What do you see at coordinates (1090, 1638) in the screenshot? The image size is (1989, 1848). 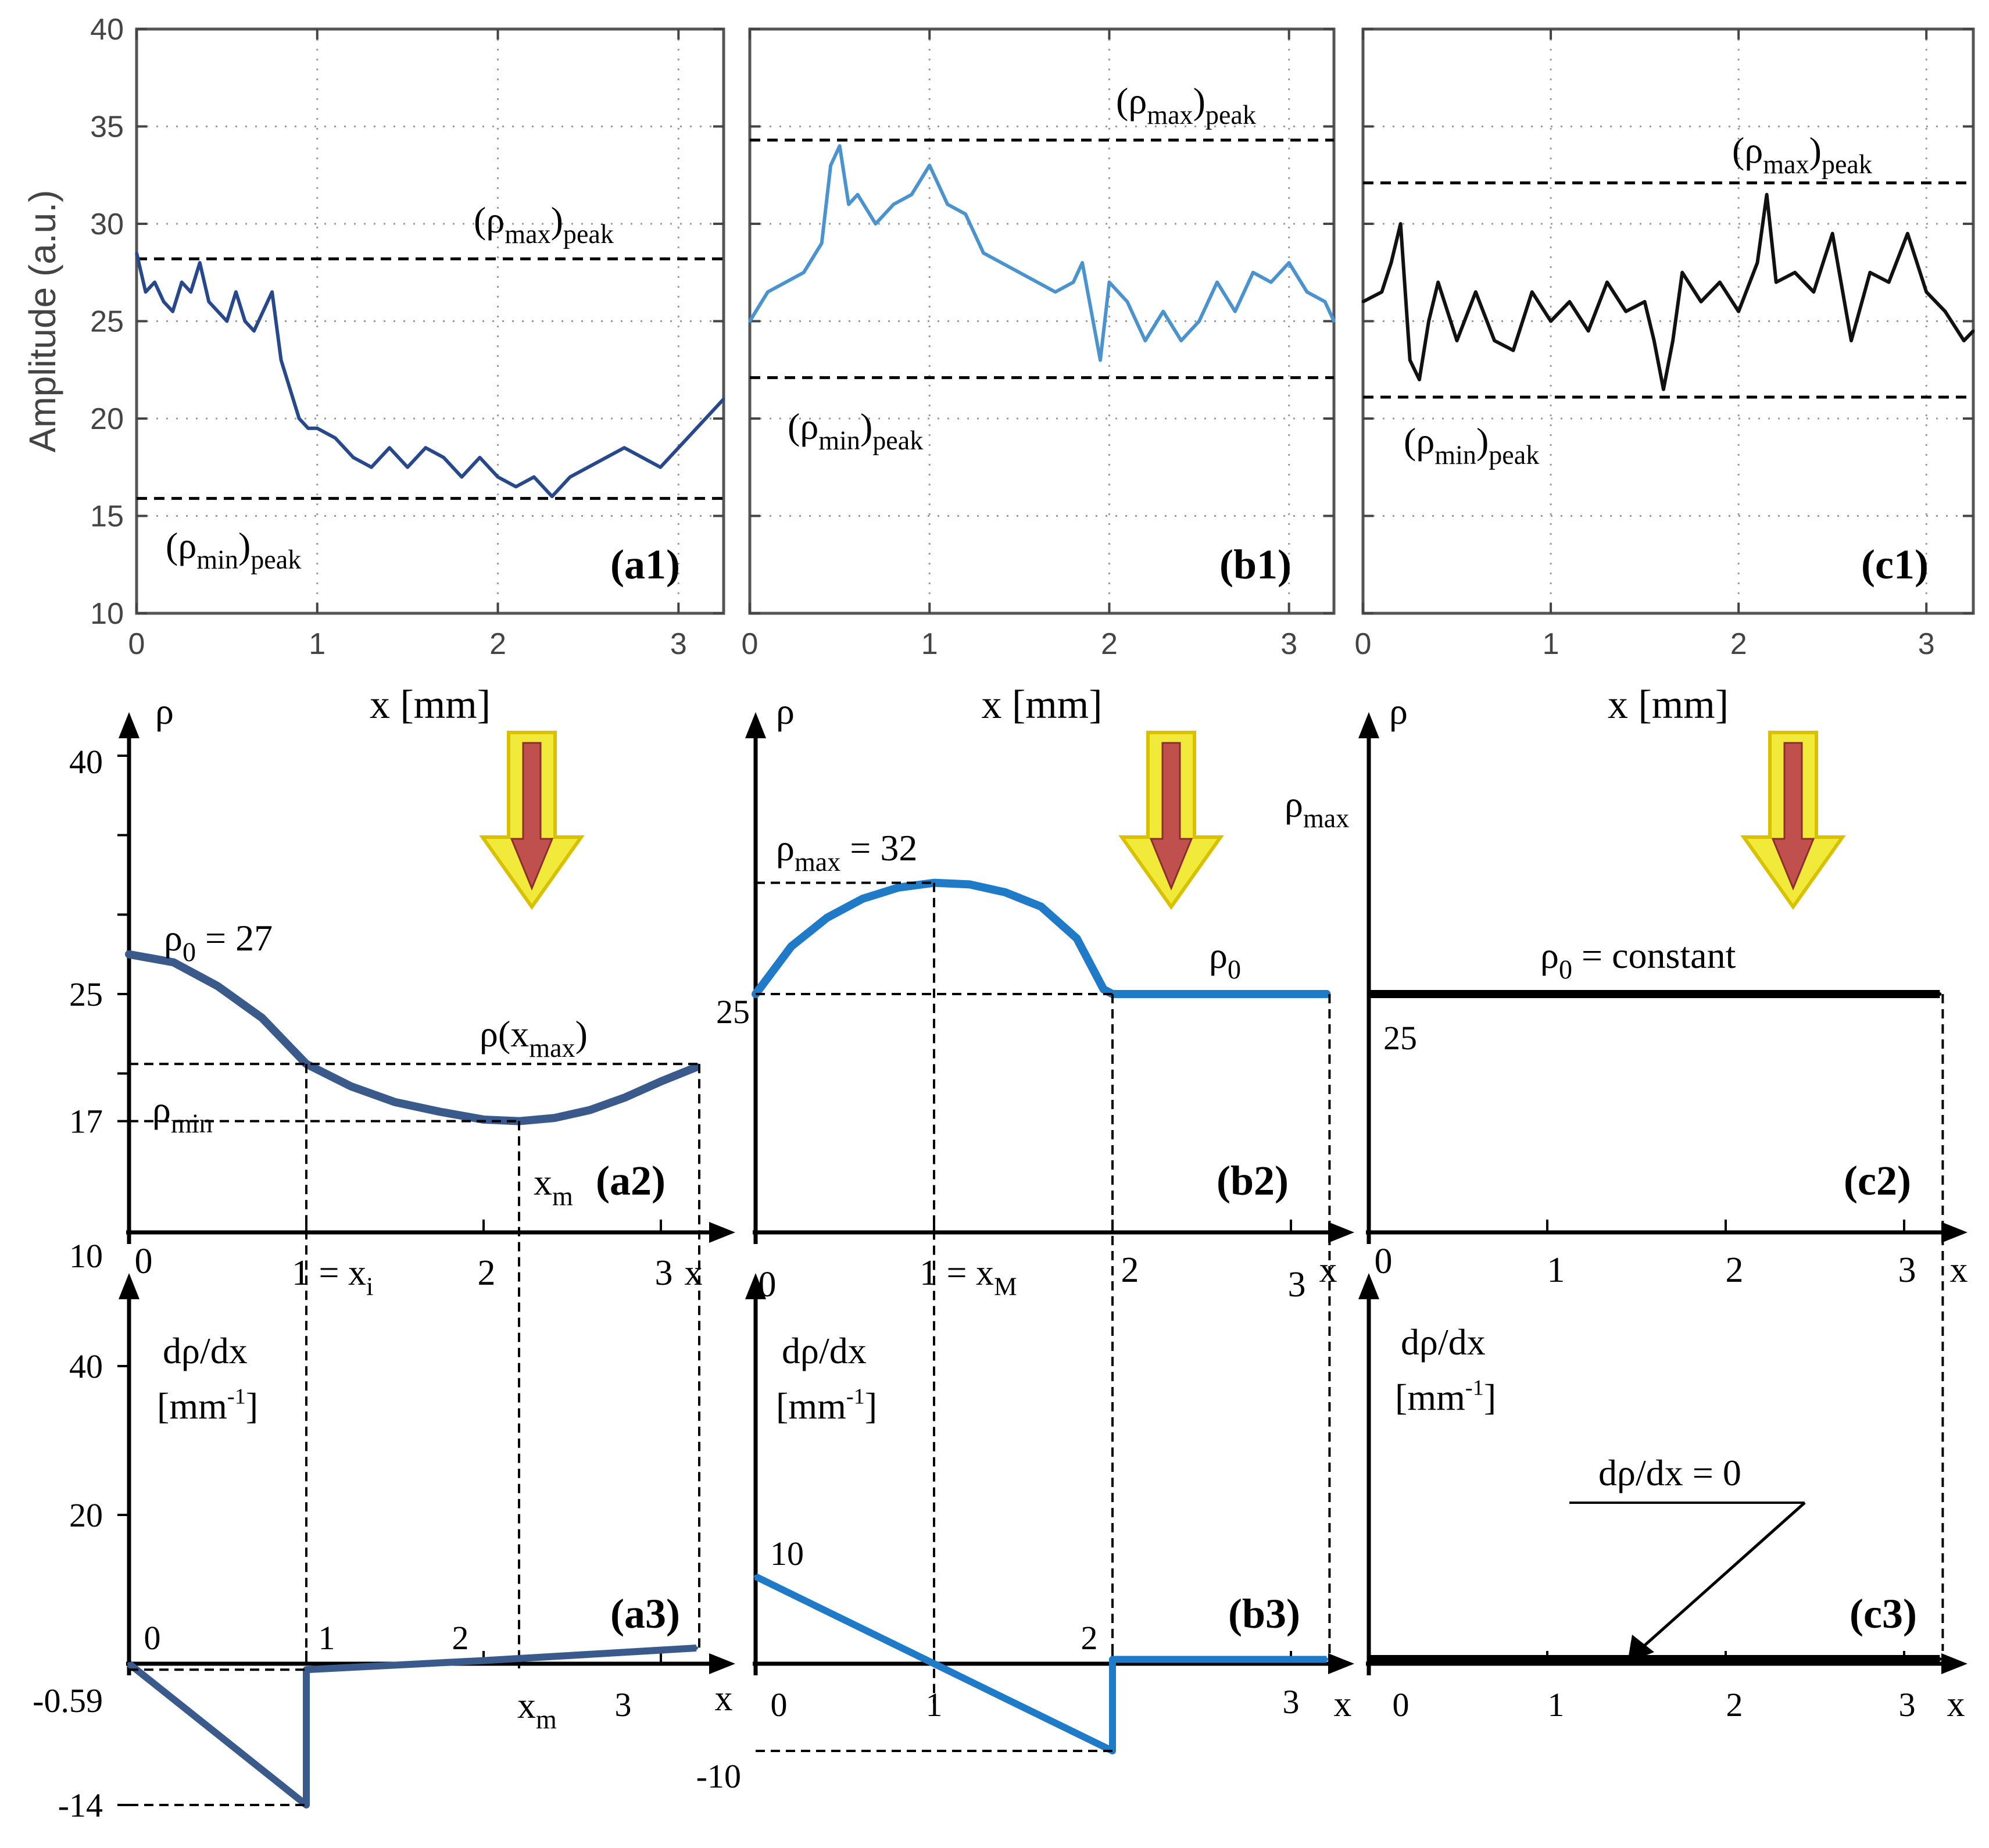 I see `b3-xtick-label: 2` at bounding box center [1090, 1638].